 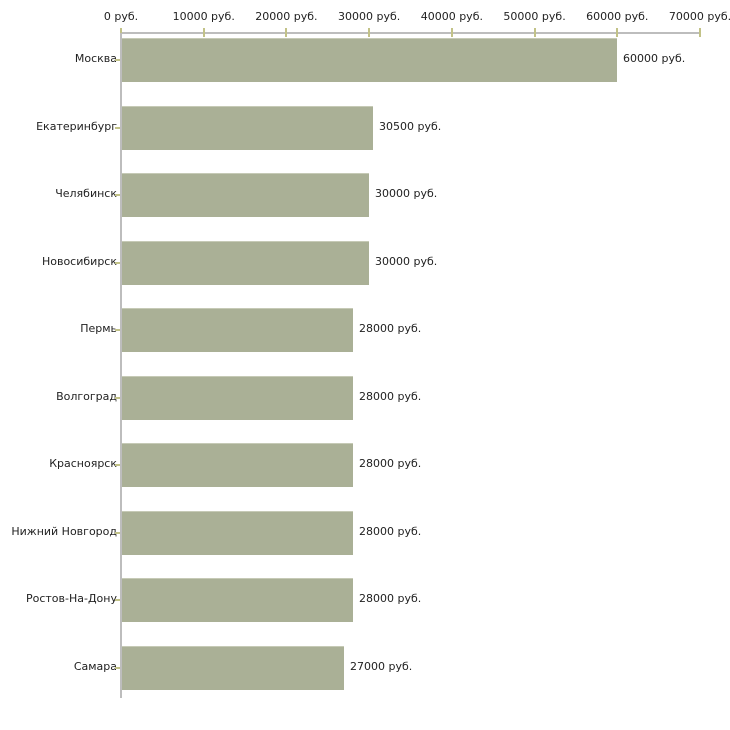 What do you see at coordinates (79, 261) in the screenshot?
I see `category-label: Новосибирск` at bounding box center [79, 261].